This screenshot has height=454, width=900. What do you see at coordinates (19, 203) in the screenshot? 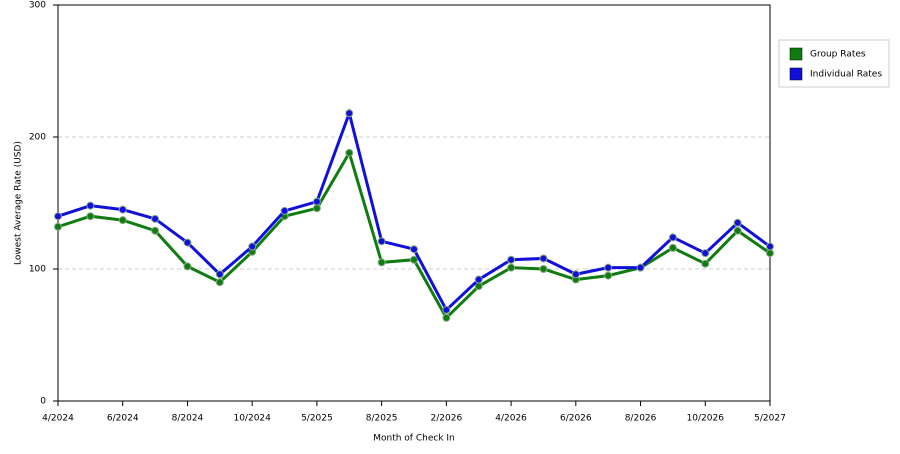
I see `y-axis-label: Lowest Average Rate (USD)` at bounding box center [19, 203].